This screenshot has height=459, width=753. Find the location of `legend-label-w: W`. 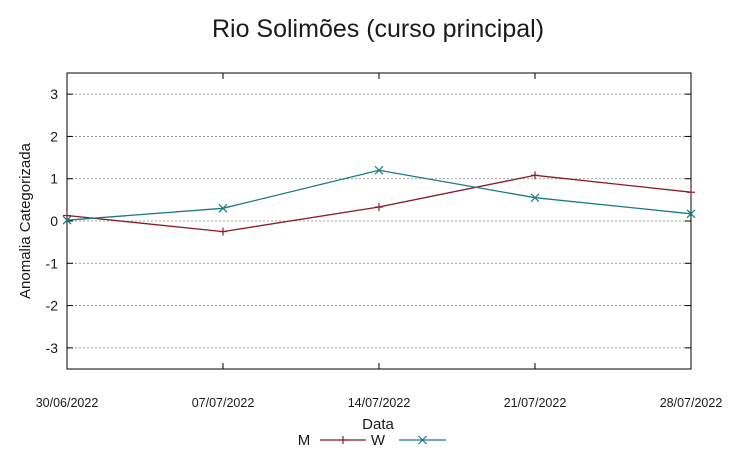

legend-label-w: W is located at coordinates (378, 440).